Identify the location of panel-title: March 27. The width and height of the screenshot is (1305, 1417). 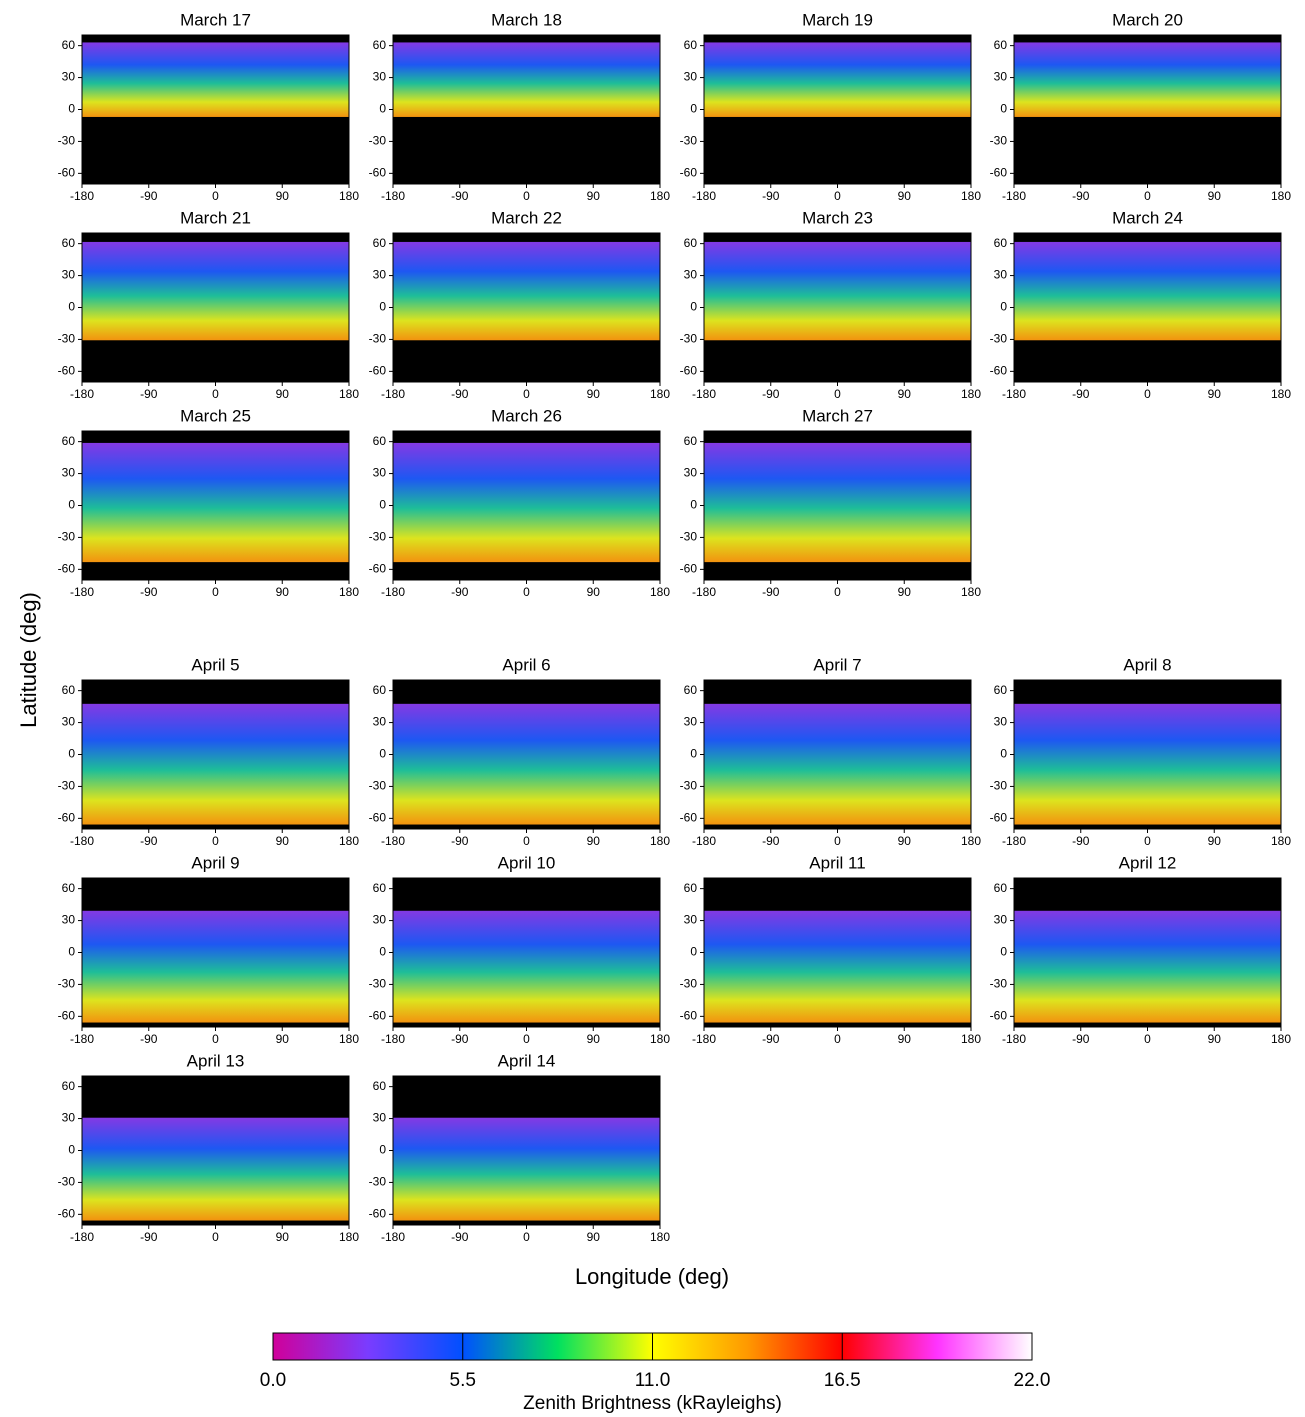
(837, 415).